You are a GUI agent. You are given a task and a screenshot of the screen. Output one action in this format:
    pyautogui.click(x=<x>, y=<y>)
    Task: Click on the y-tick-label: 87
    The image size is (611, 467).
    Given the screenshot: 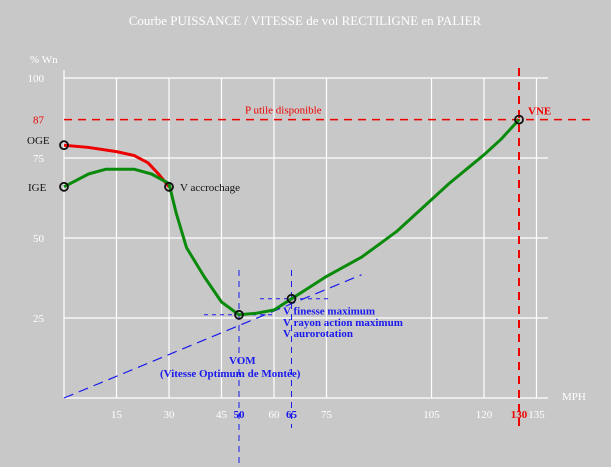 What is the action you would take?
    pyautogui.click(x=39, y=121)
    